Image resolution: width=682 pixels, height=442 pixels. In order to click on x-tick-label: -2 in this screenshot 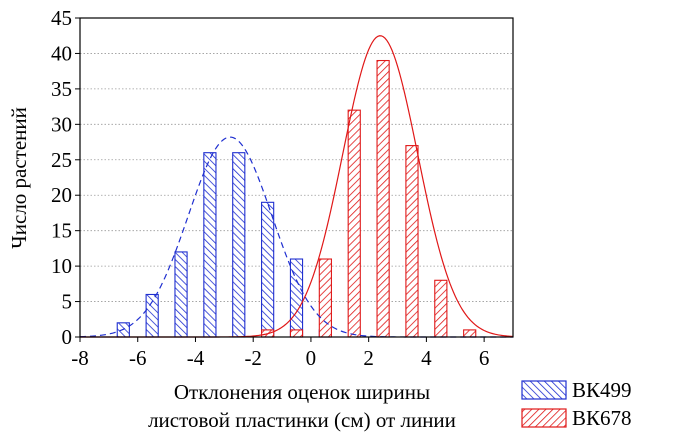, I will do `click(253, 358)`.